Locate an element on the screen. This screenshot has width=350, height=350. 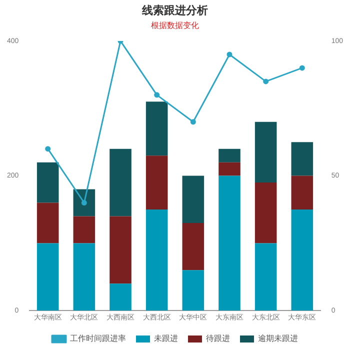
legend-label: 逾期未跟进 is located at coordinates (278, 339).